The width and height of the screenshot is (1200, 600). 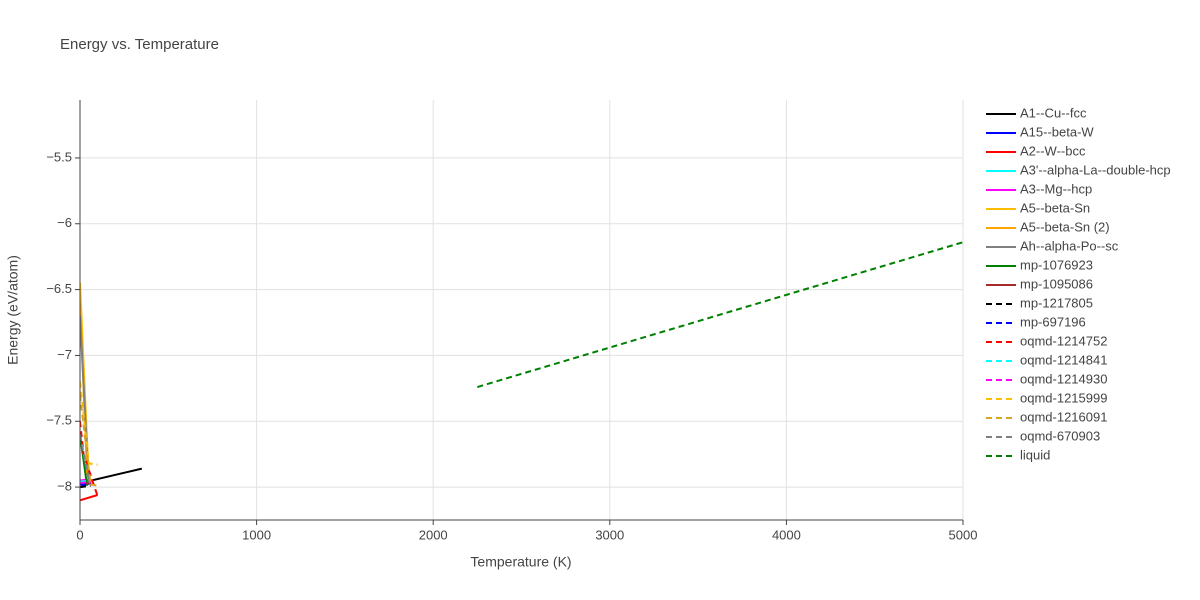 What do you see at coordinates (1056, 188) in the screenshot?
I see `legend-label: A3--Mg--hcp` at bounding box center [1056, 188].